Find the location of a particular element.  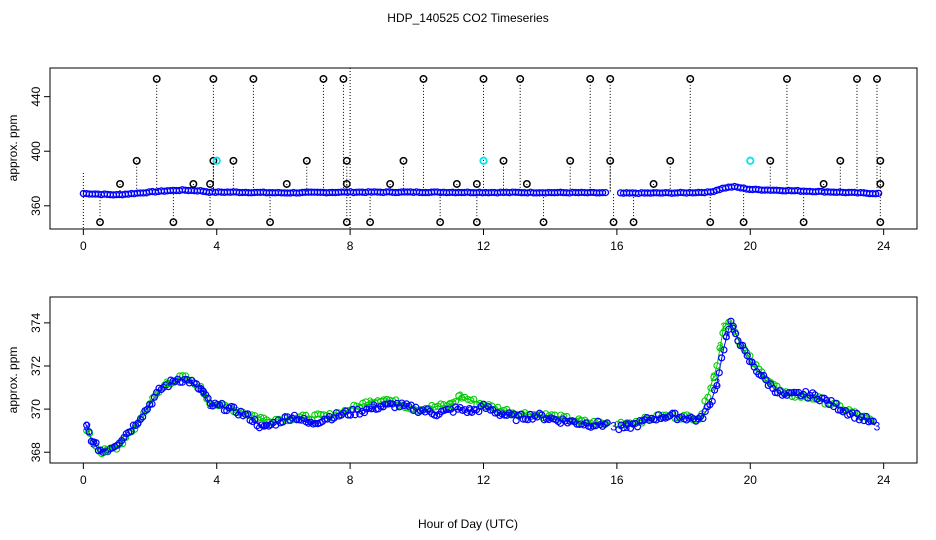

bottom-x-tick-label: 20 is located at coordinates (751, 480).